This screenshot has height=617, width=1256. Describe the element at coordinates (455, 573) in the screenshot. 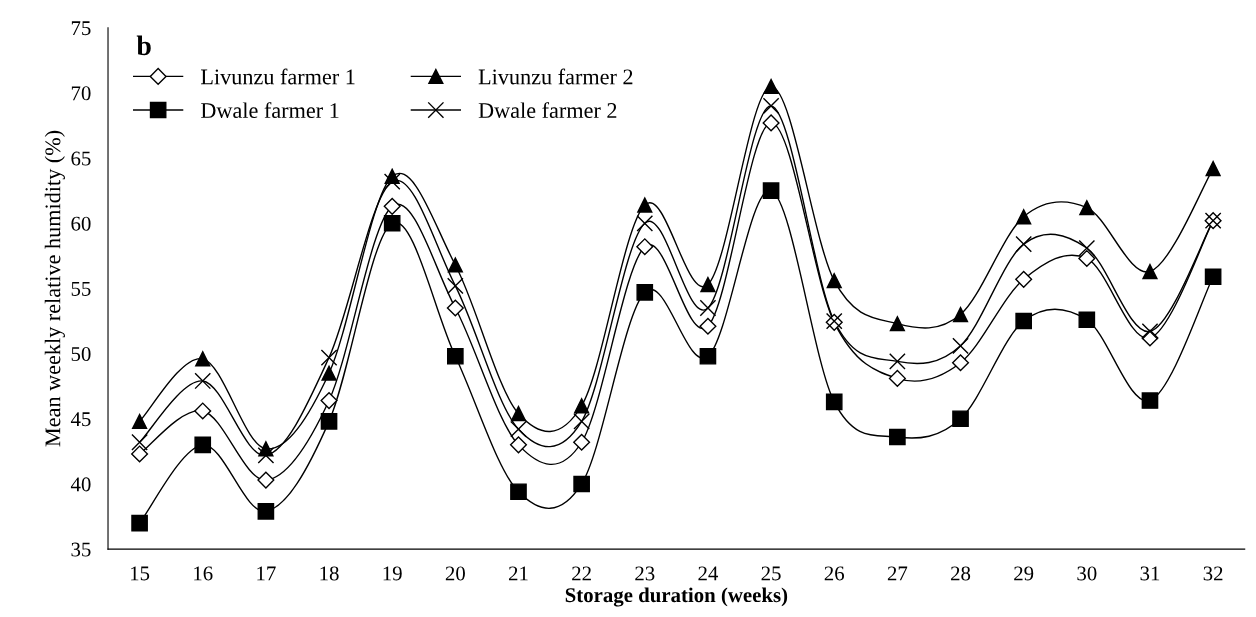

I see `x-tick-label: 20` at that location.